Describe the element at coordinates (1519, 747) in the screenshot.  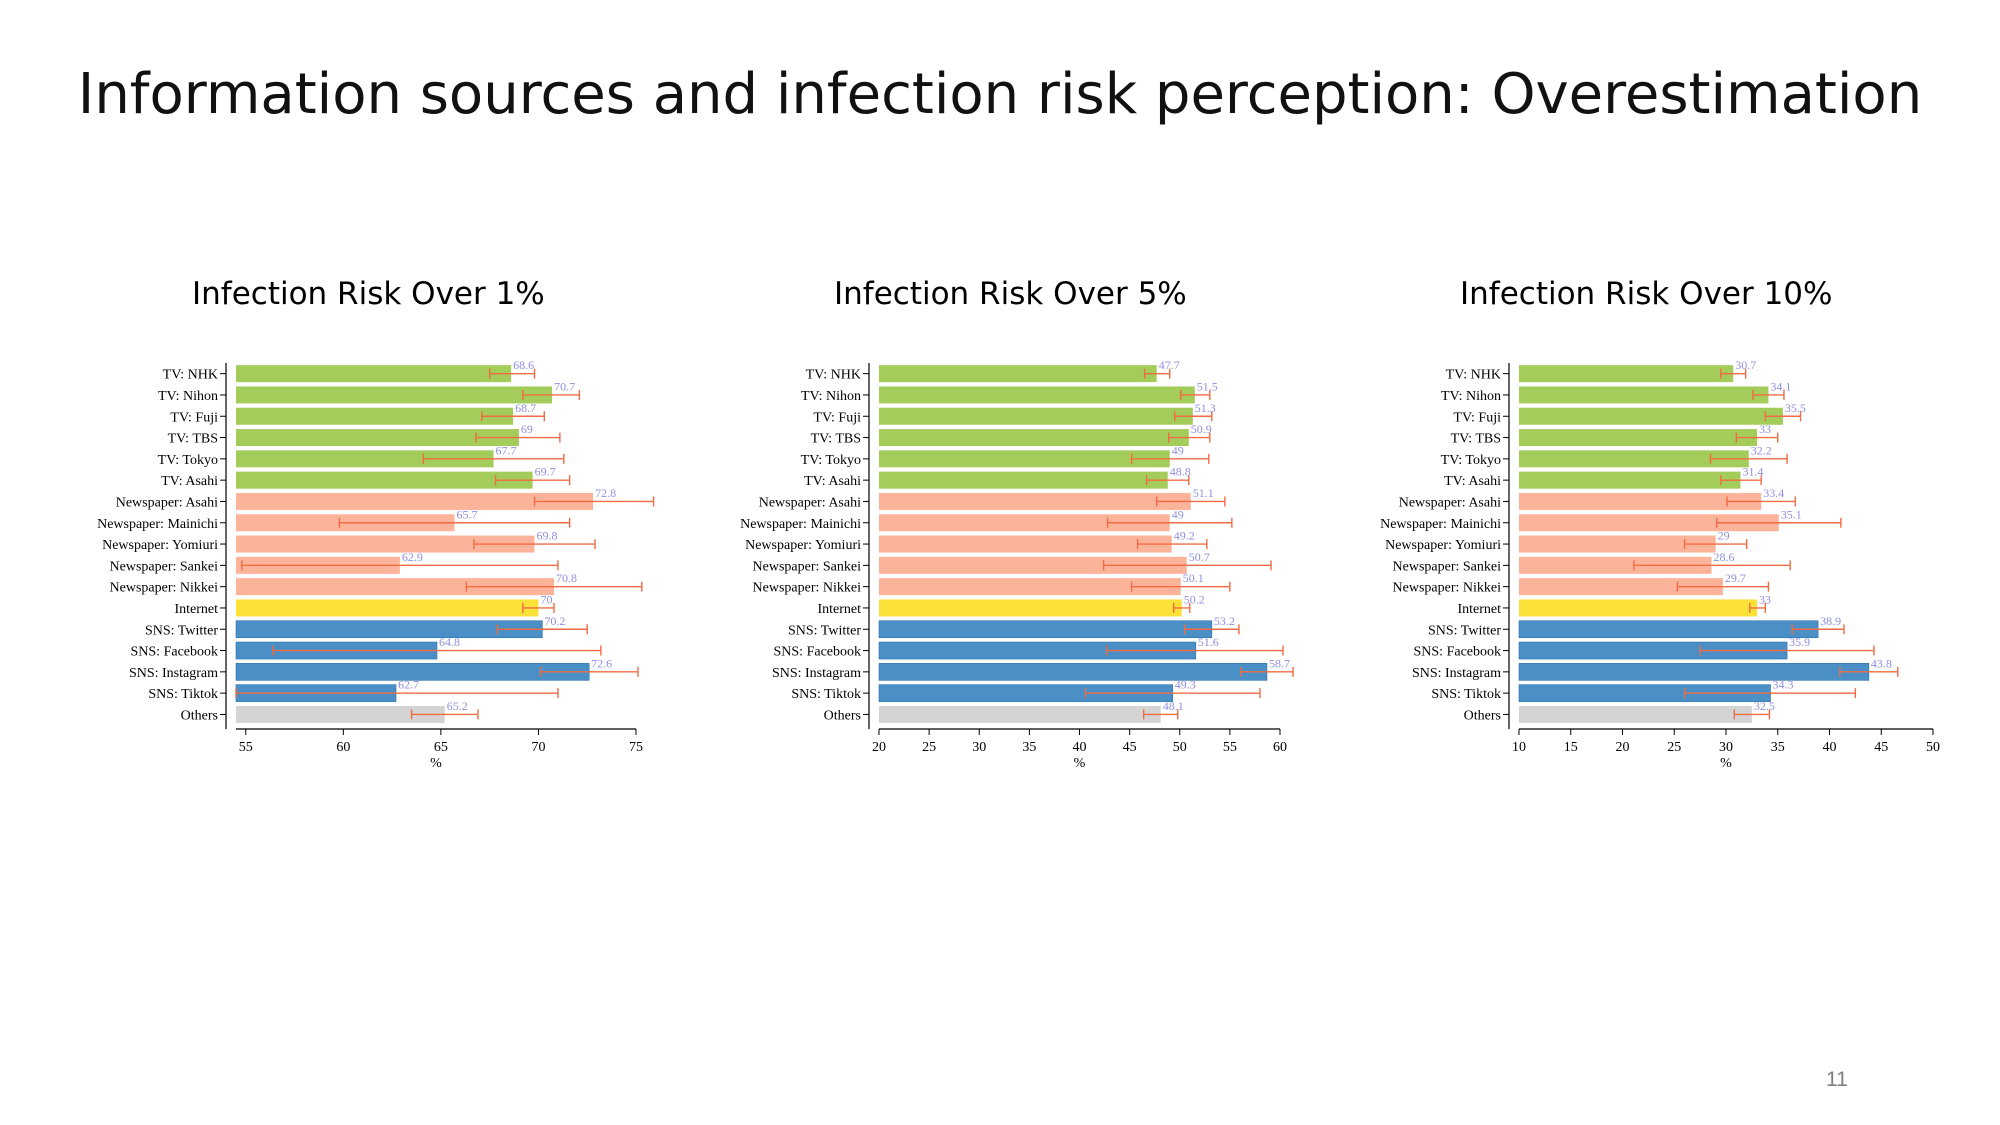
I see `x-tick-label: 10` at that location.